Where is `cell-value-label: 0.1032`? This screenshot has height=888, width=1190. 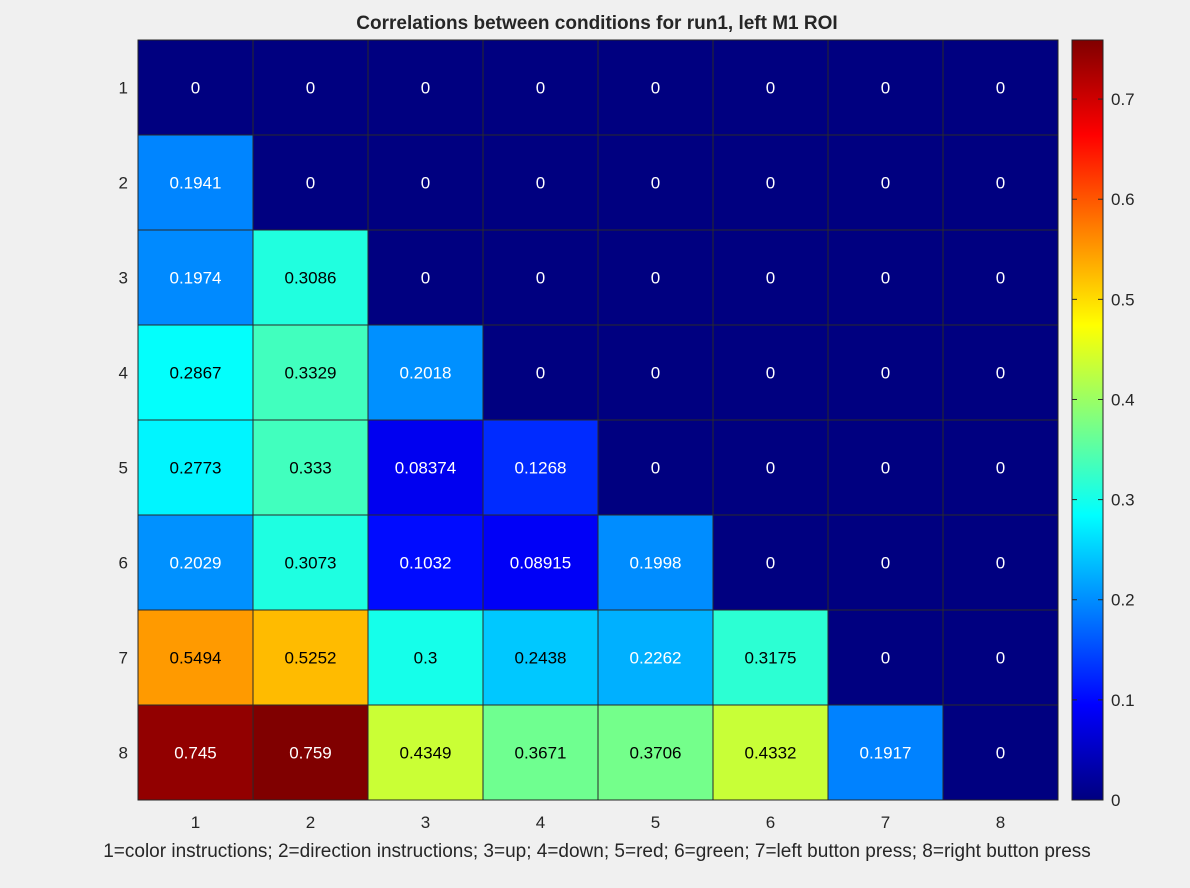
cell-value-label: 0.1032 is located at coordinates (426, 563).